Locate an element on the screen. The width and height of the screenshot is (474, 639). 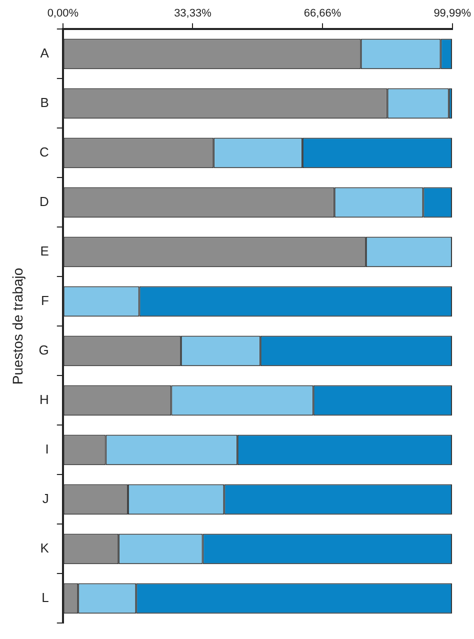
y-tick-label: D is located at coordinates (44, 202).